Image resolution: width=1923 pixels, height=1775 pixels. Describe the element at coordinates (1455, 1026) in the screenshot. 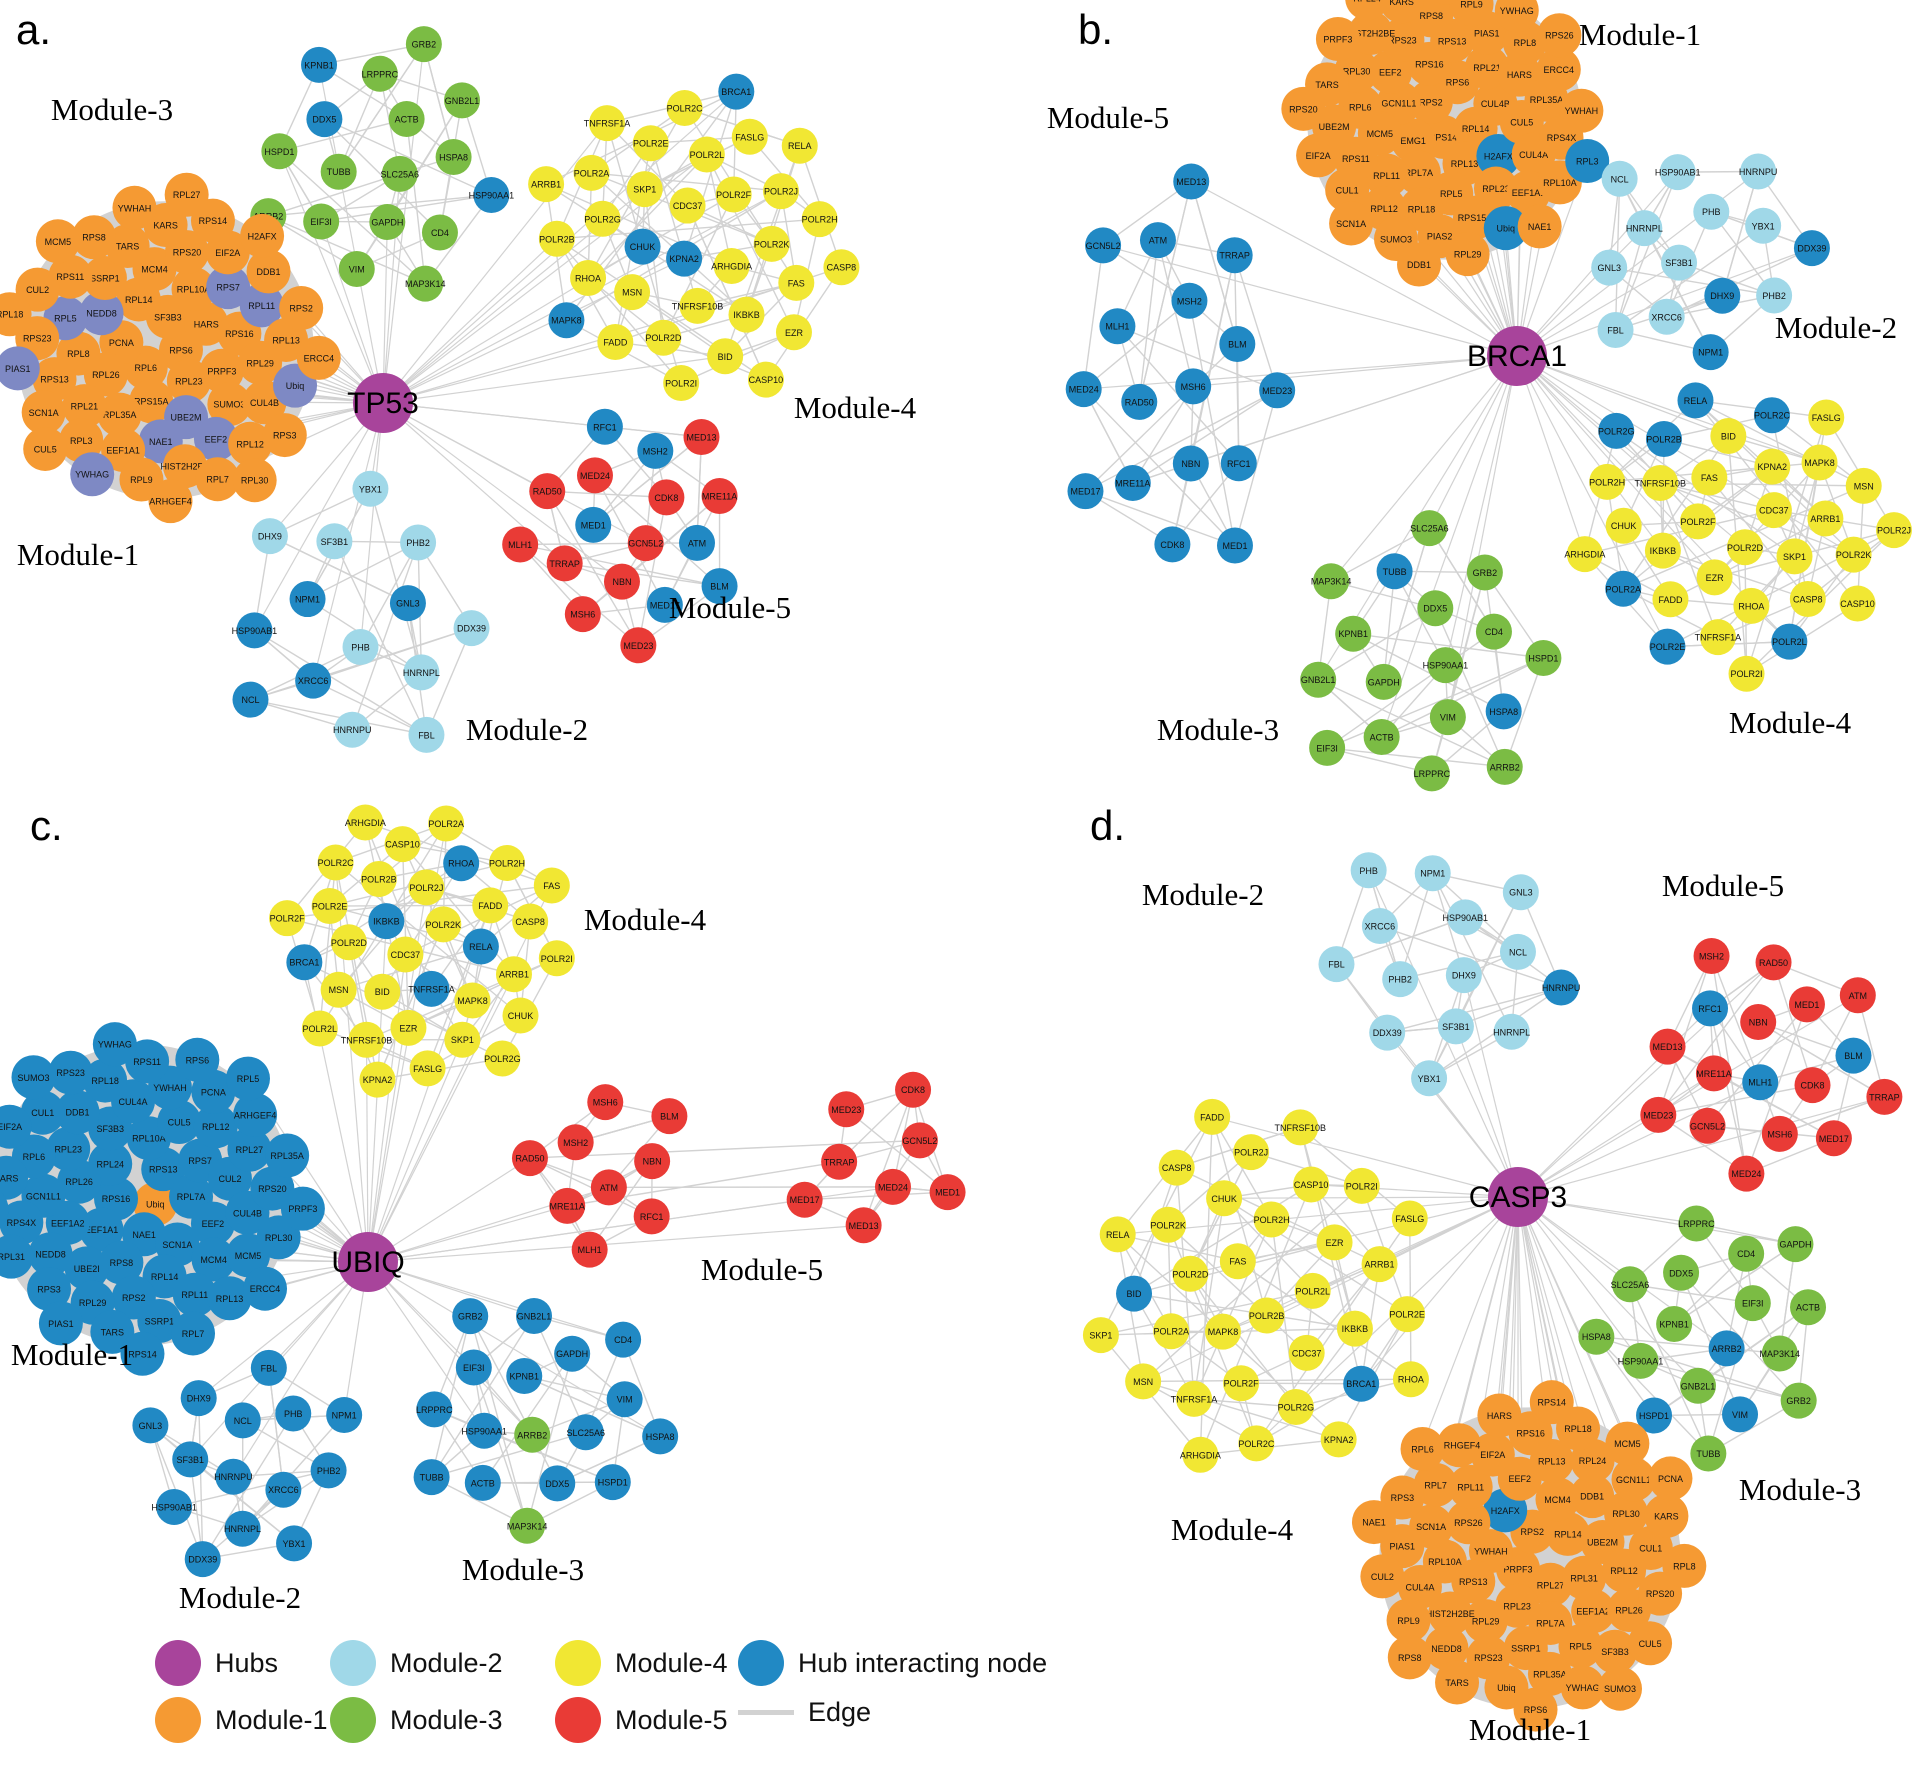

I see `node-SF3B1` at that location.